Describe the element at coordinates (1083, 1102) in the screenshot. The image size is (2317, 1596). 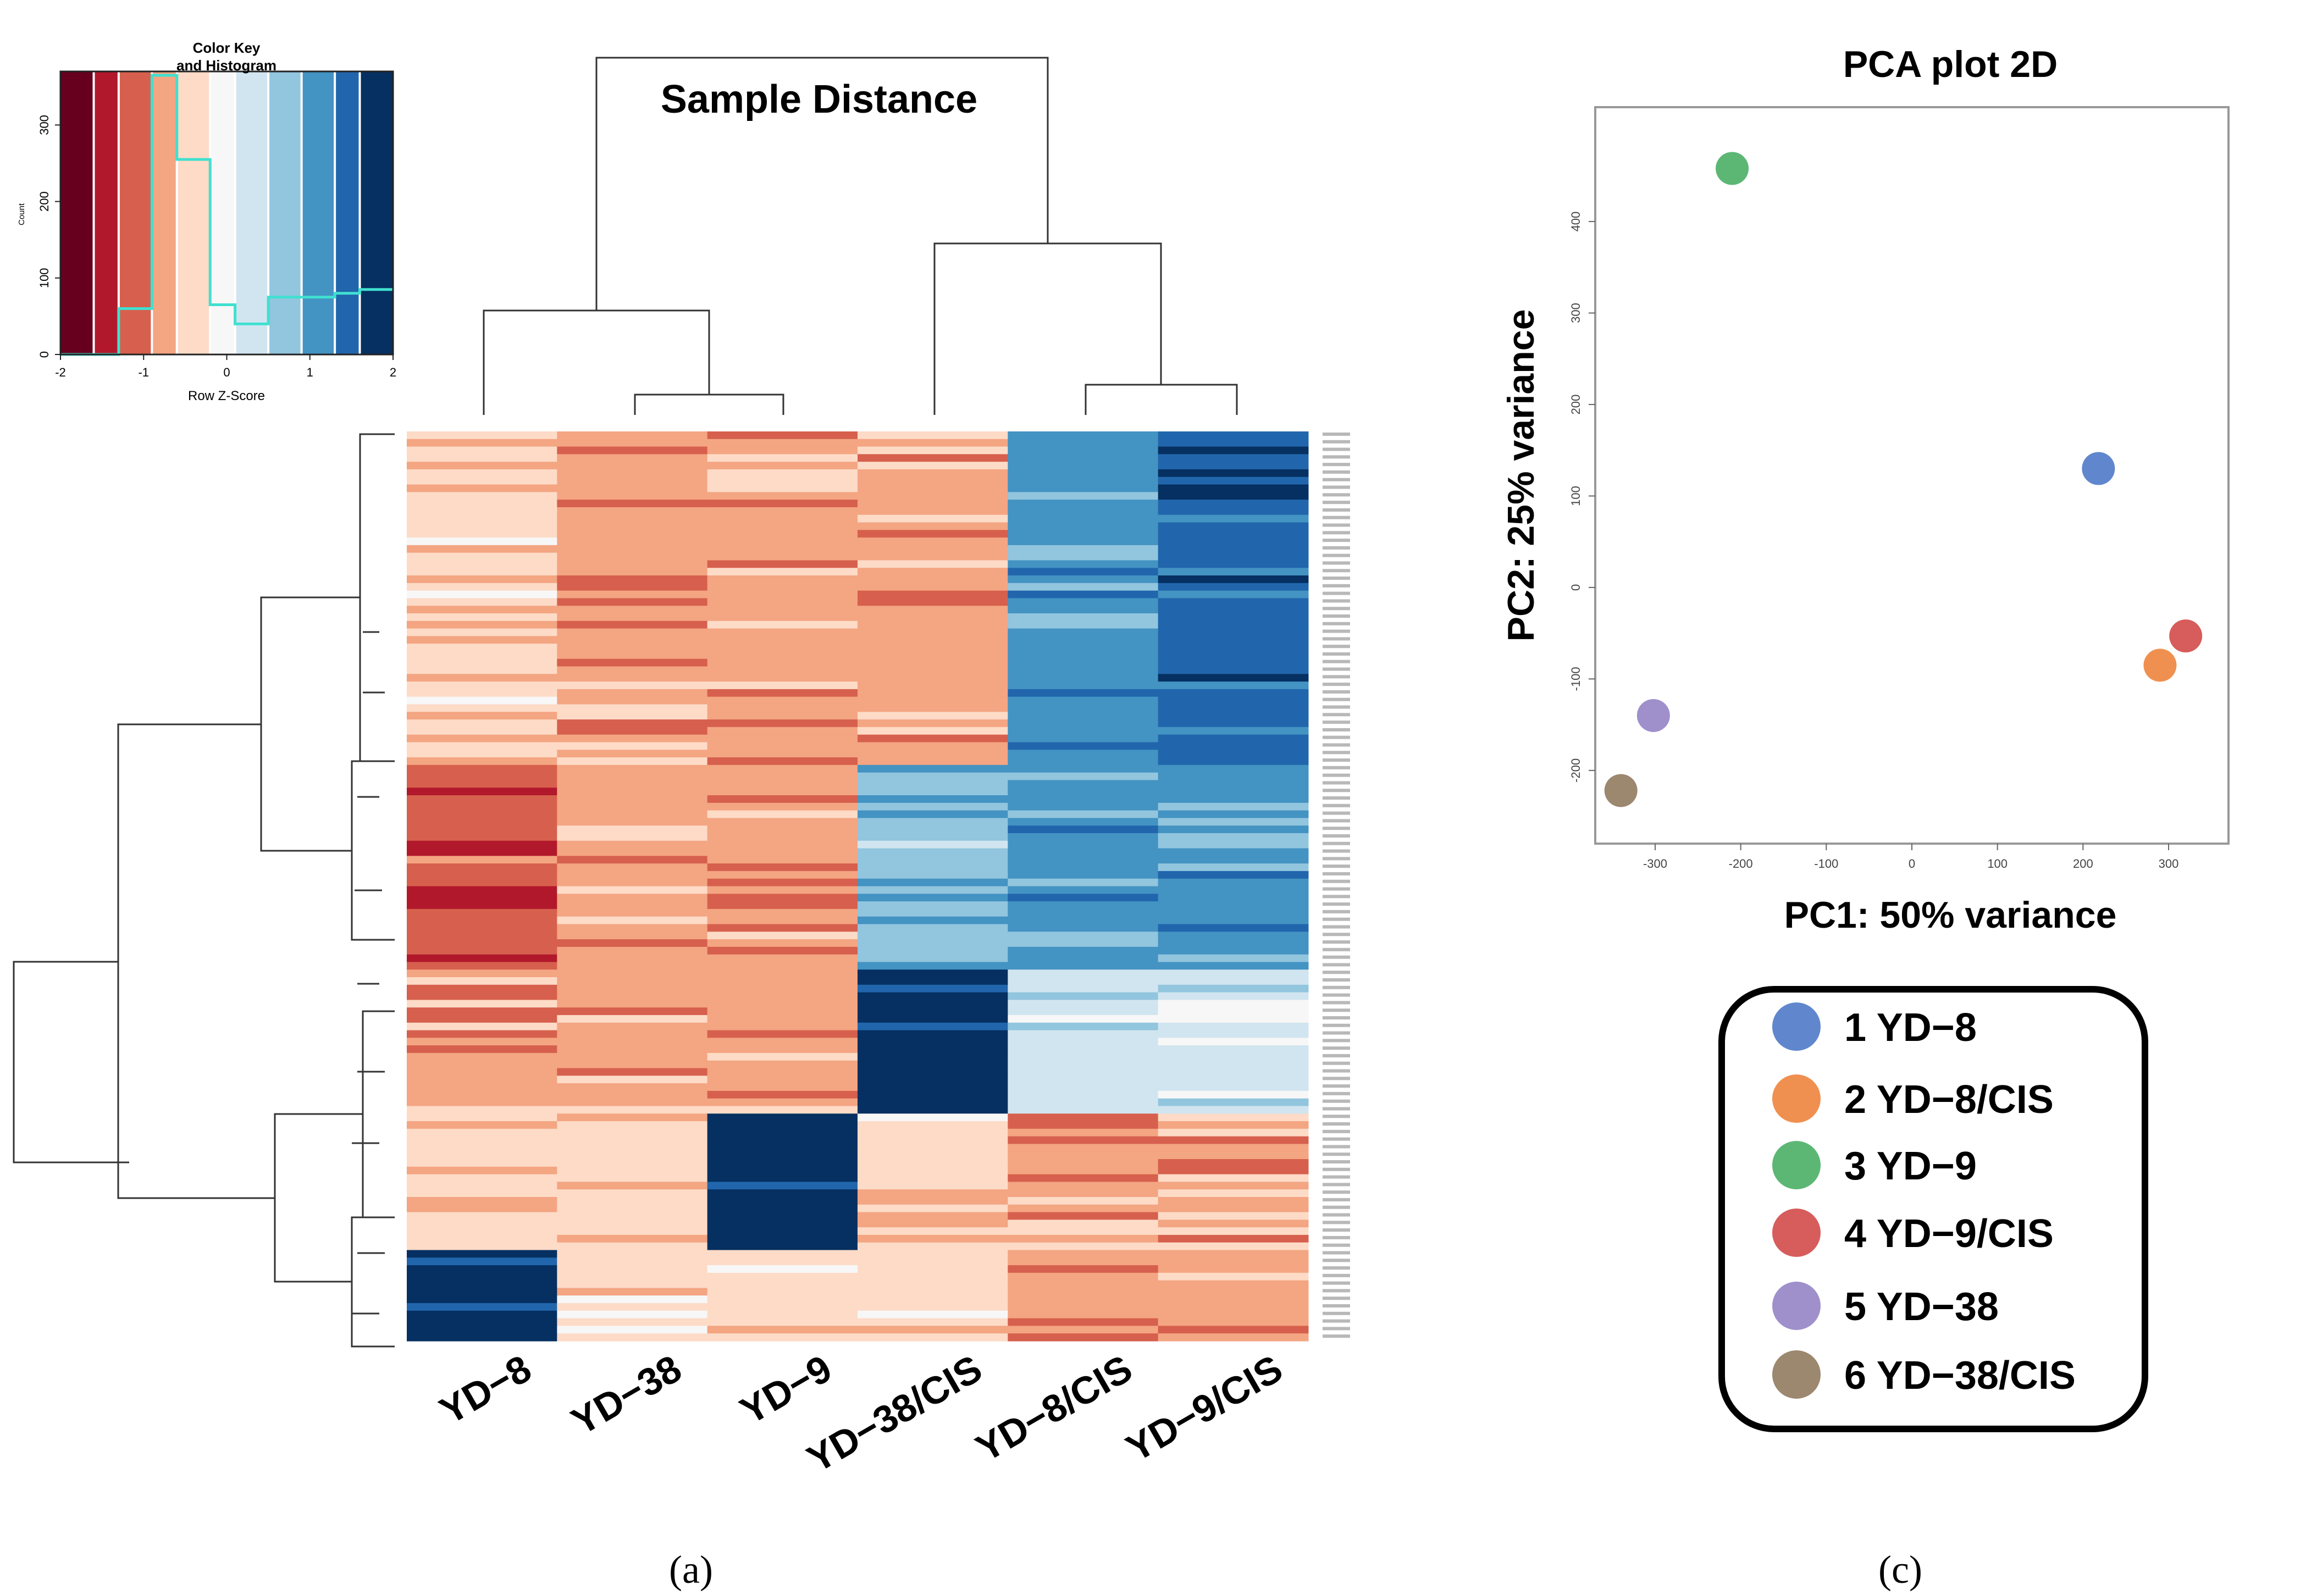
I see `heatmap-cell-r88-c4` at that location.